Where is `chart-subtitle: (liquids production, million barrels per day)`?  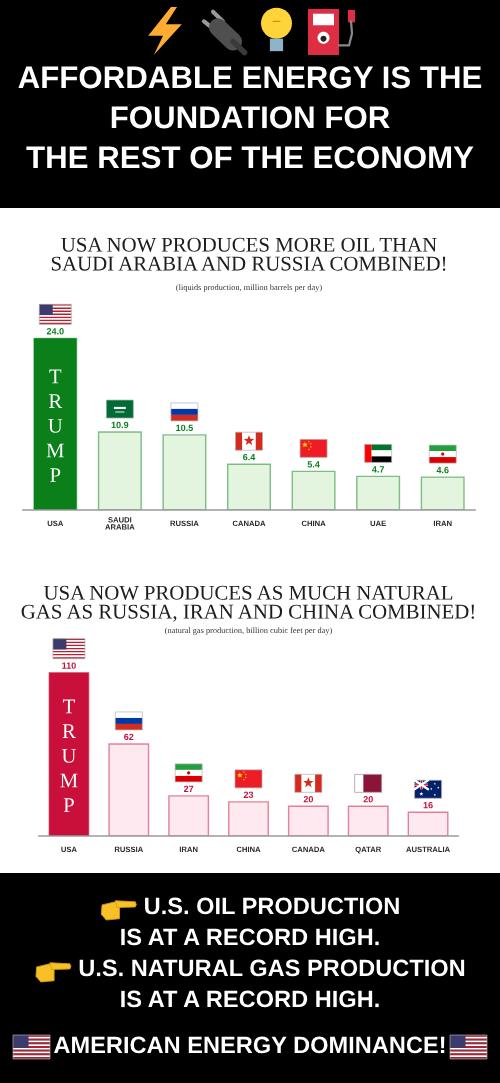 chart-subtitle: (liquids production, million barrels per day) is located at coordinates (249, 288).